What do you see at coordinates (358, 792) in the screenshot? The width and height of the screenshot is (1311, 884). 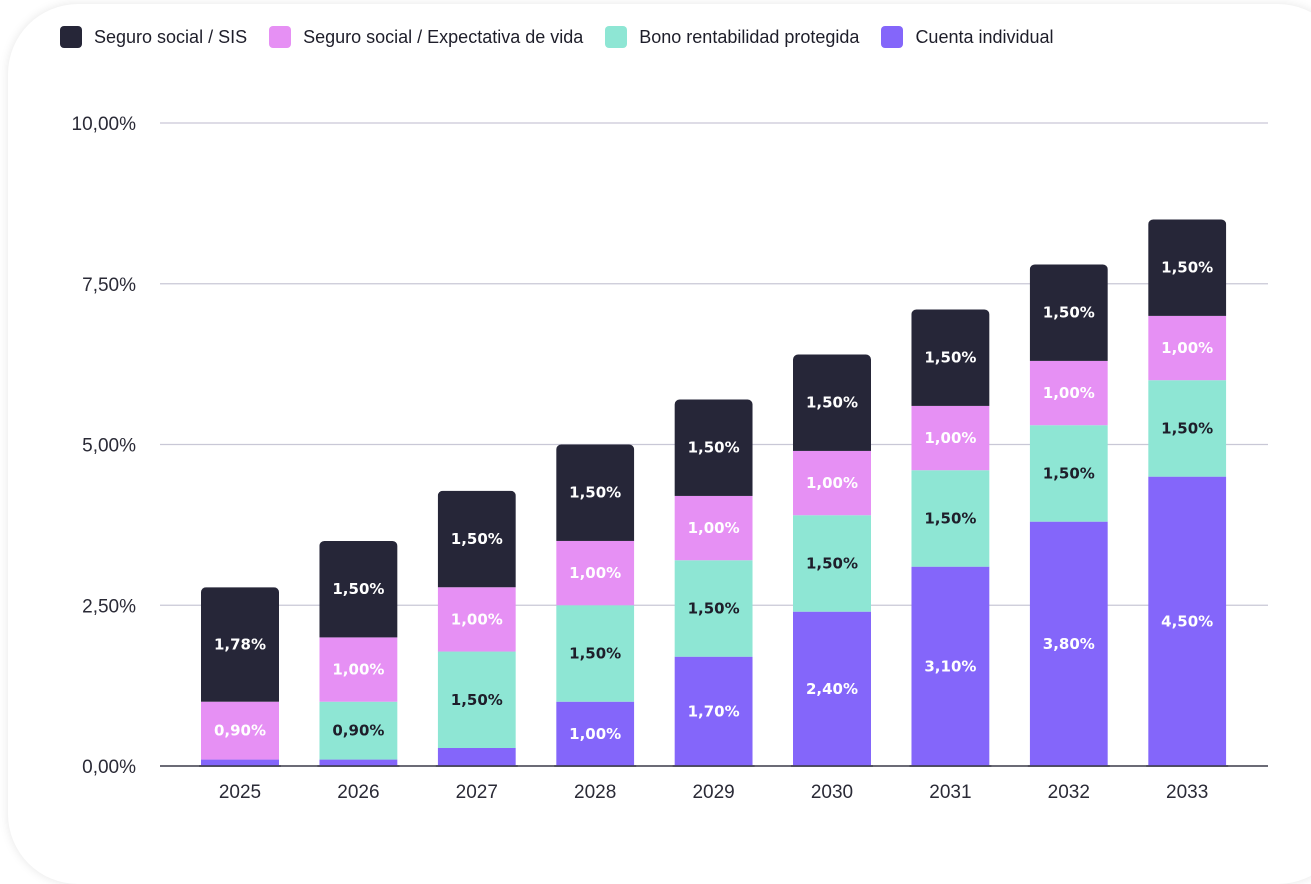 I see `x-tick-label: 2026` at bounding box center [358, 792].